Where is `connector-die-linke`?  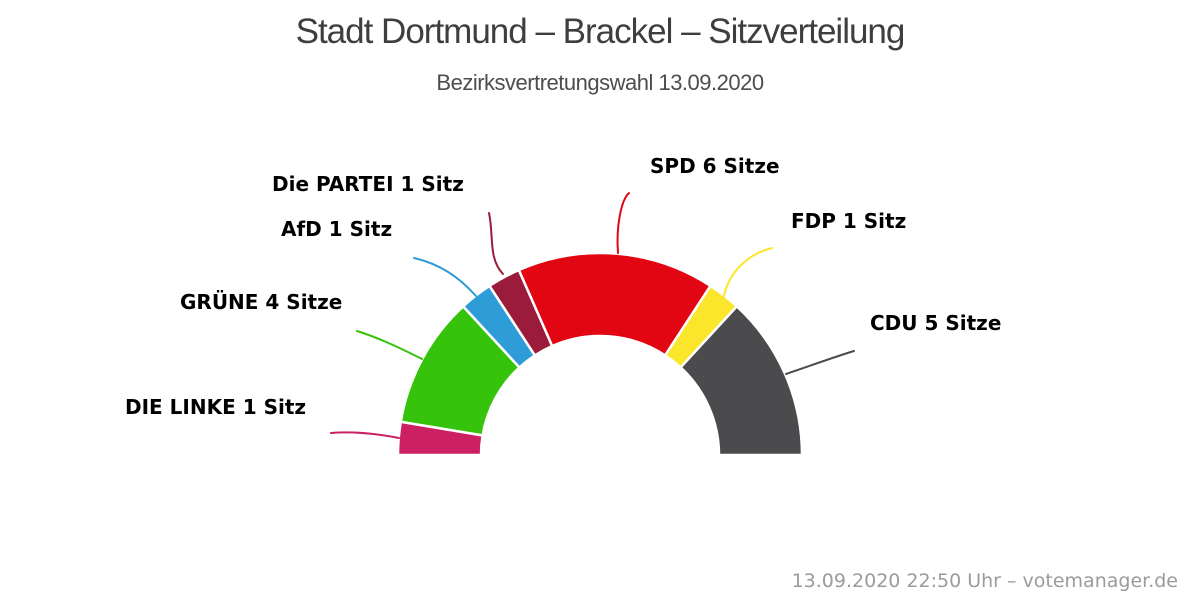 connector-die-linke is located at coordinates (365, 435).